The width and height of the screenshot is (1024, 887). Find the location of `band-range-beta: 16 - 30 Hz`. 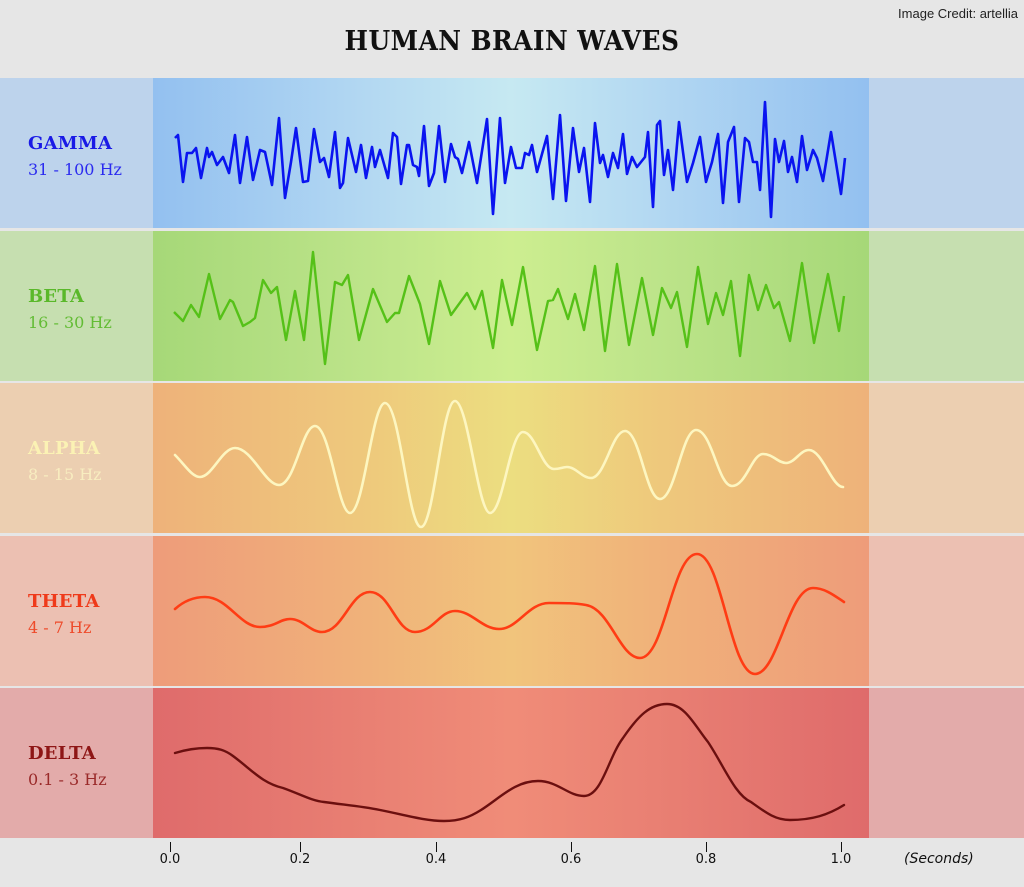

band-range-beta: 16 - 30 Hz is located at coordinates (70, 322).